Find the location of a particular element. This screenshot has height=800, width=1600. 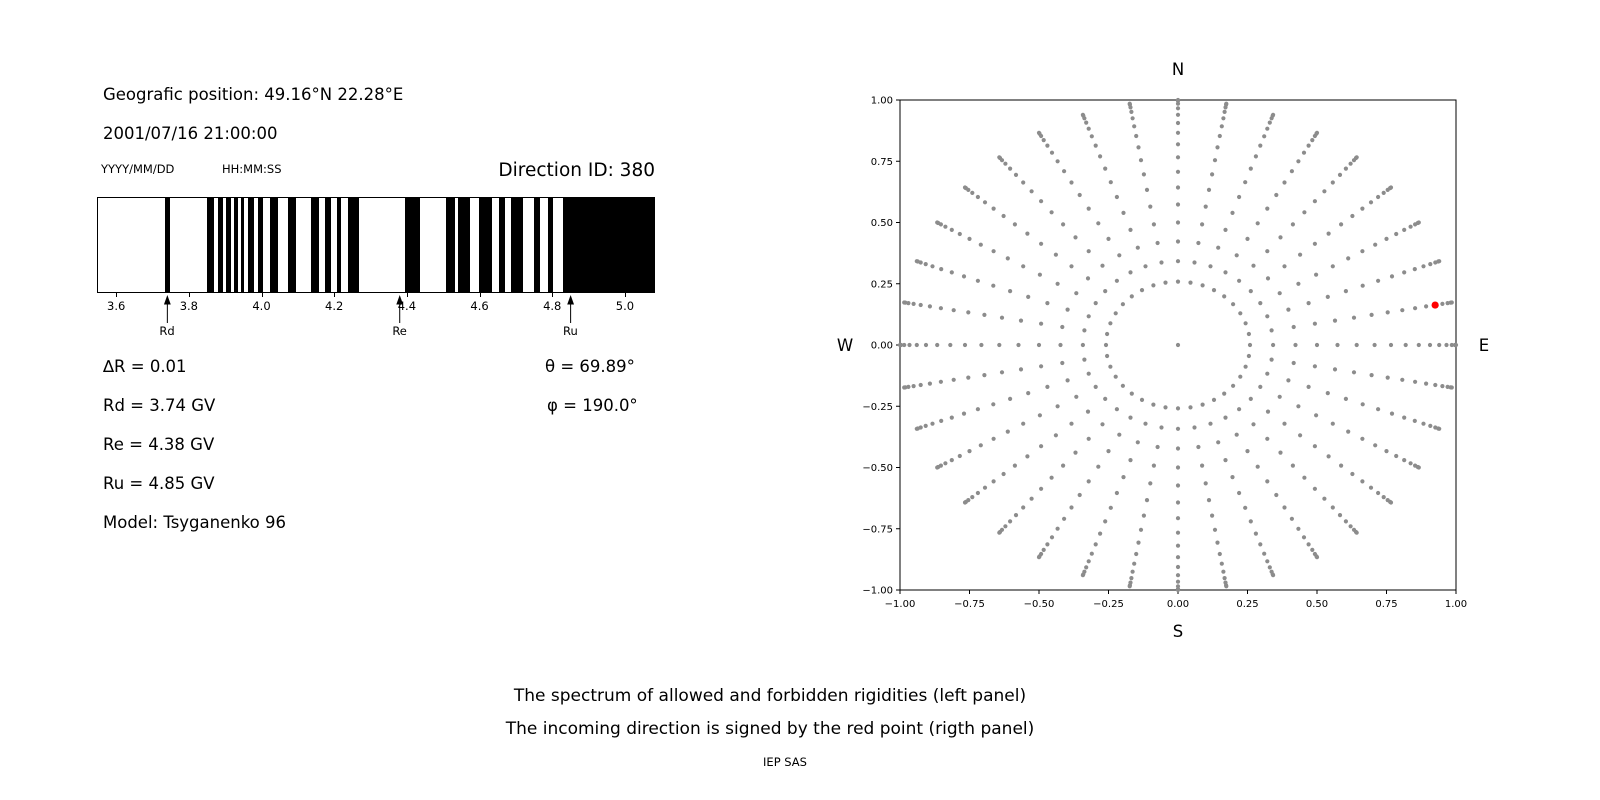

cutoff-markers: Rd Re Ru is located at coordinates (376, 321).